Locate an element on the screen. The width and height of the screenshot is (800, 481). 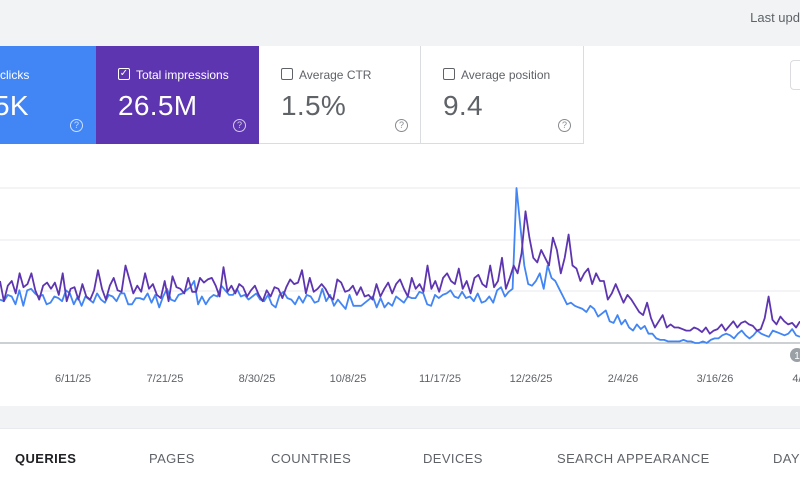
metric-label: Average CTR is located at coordinates (335, 75).